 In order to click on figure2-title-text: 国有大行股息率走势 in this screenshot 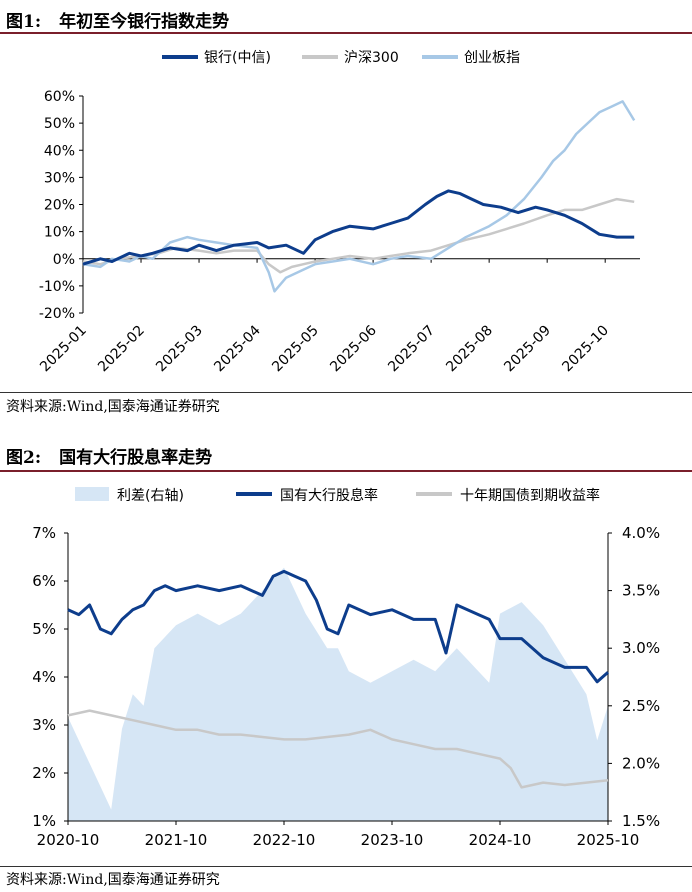, I will do `click(136, 458)`.